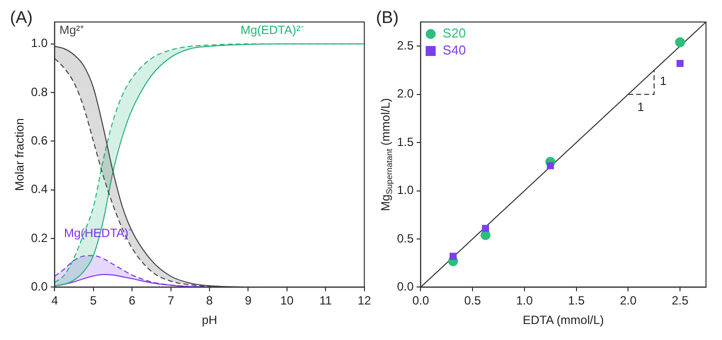 This screenshot has height=340, width=722. Describe the element at coordinates (325, 301) in the screenshot. I see `x-tick-label: 11` at that location.